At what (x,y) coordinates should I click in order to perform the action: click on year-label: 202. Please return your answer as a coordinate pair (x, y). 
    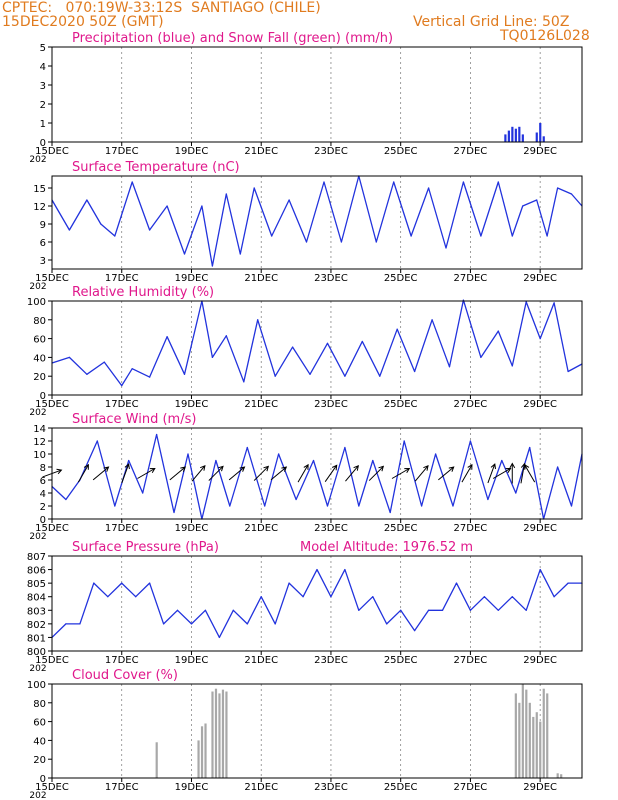
    Looking at the image, I should click on (37, 537).